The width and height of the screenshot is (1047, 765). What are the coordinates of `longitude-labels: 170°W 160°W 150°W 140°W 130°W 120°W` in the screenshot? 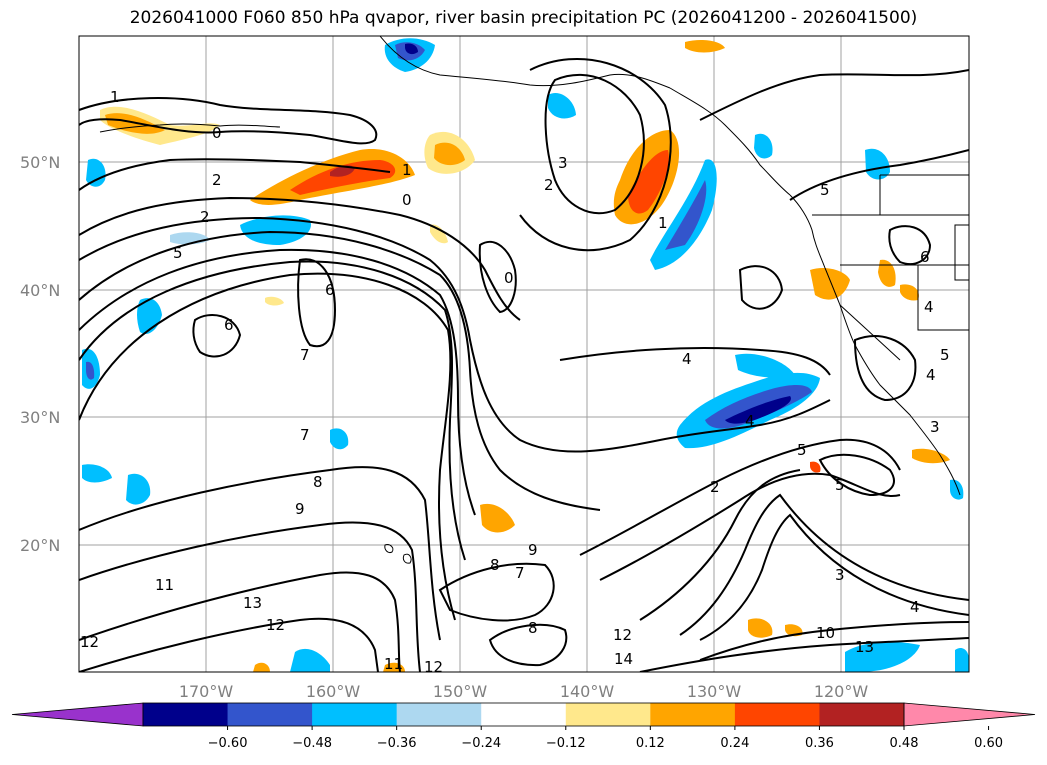 It's located at (524, 691).